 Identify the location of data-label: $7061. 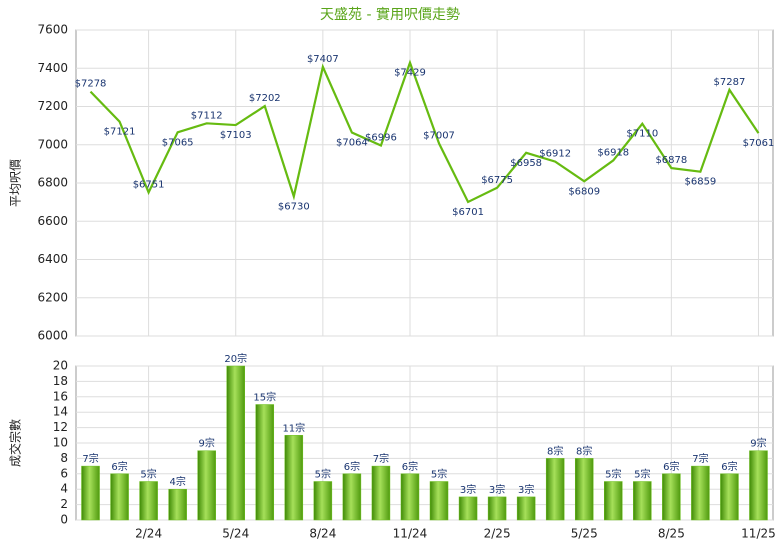
(759, 143).